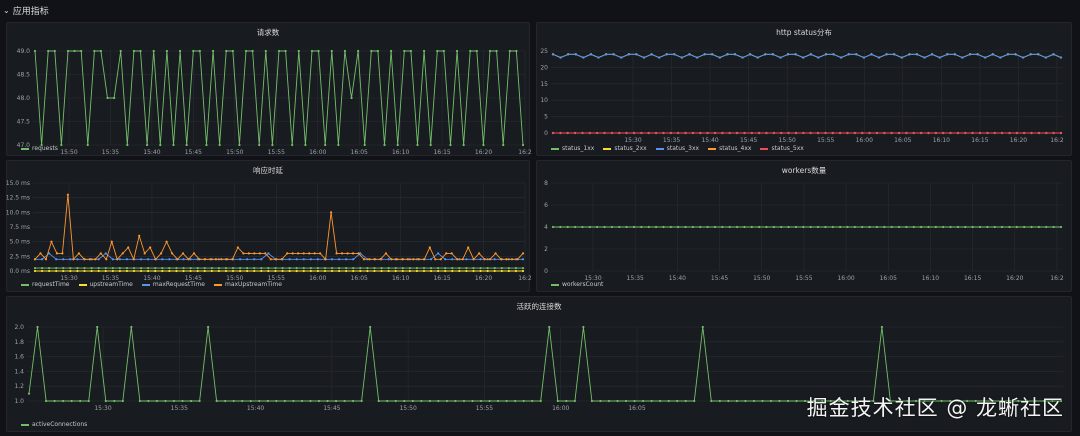 Image resolution: width=1080 pixels, height=436 pixels. I want to click on y-tick-label: 2.0, so click(19, 327).